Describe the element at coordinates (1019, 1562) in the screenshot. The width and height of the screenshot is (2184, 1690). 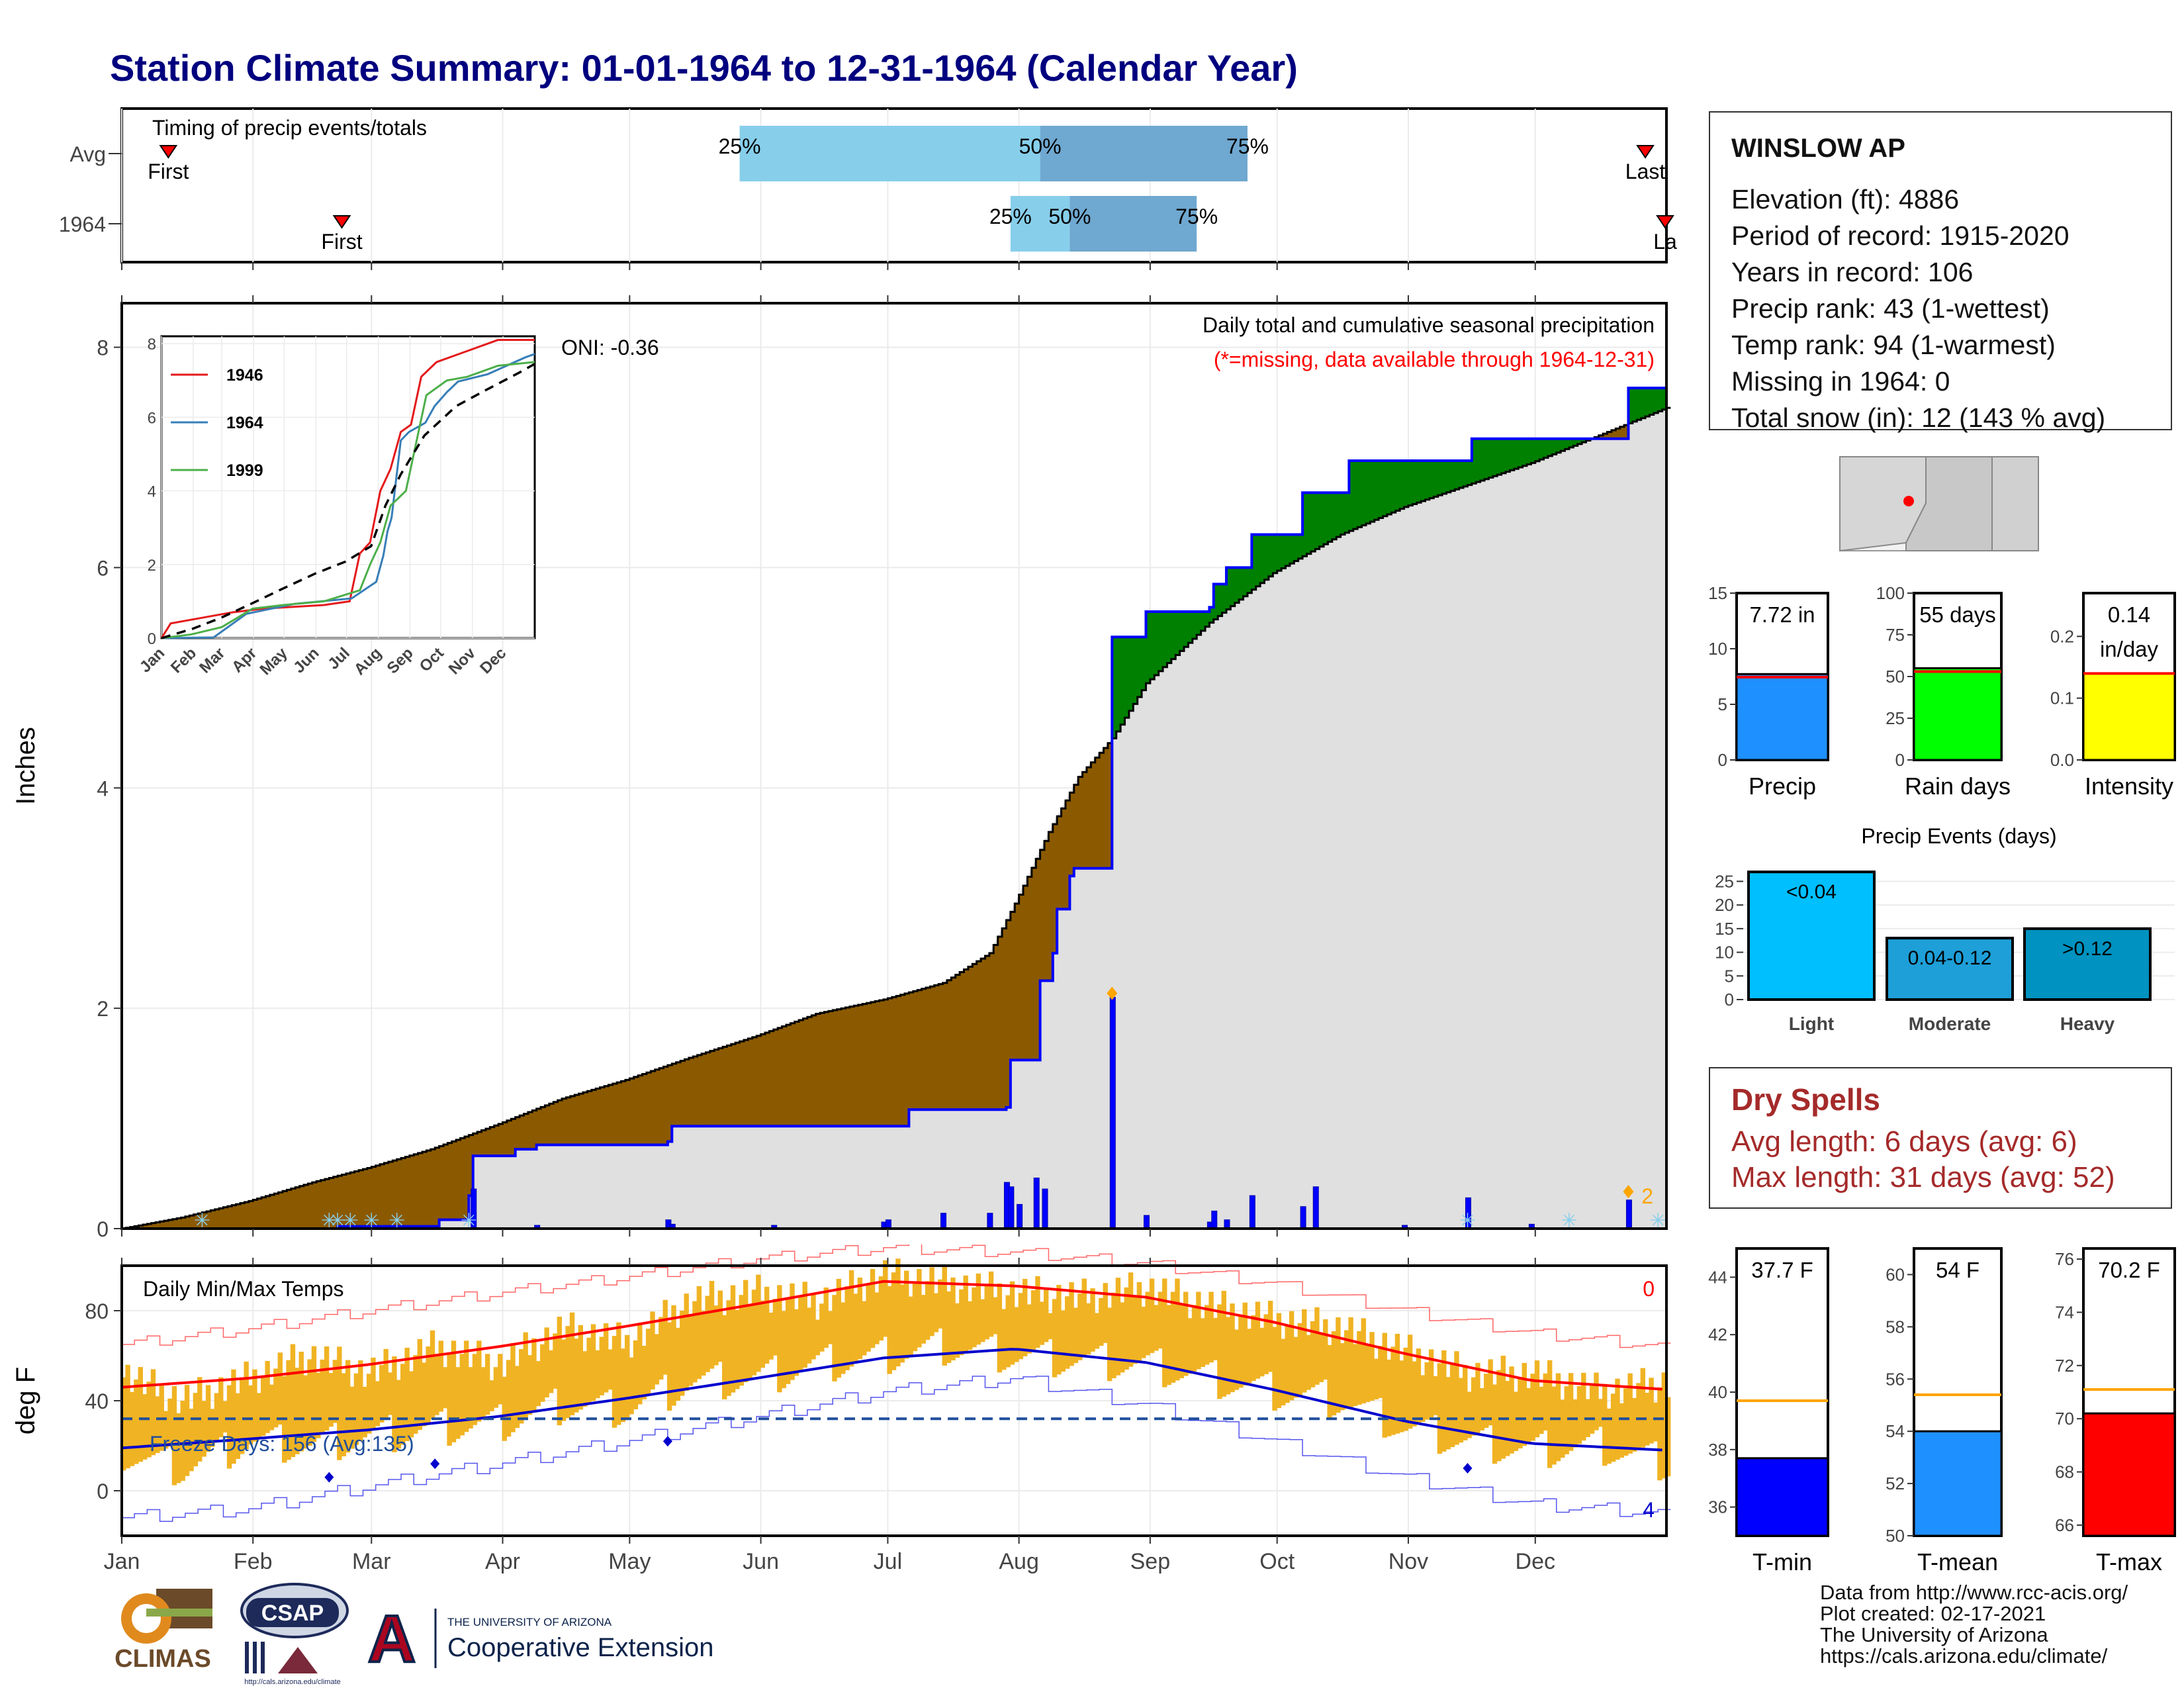
I see `x-tick-label: Aug` at that location.